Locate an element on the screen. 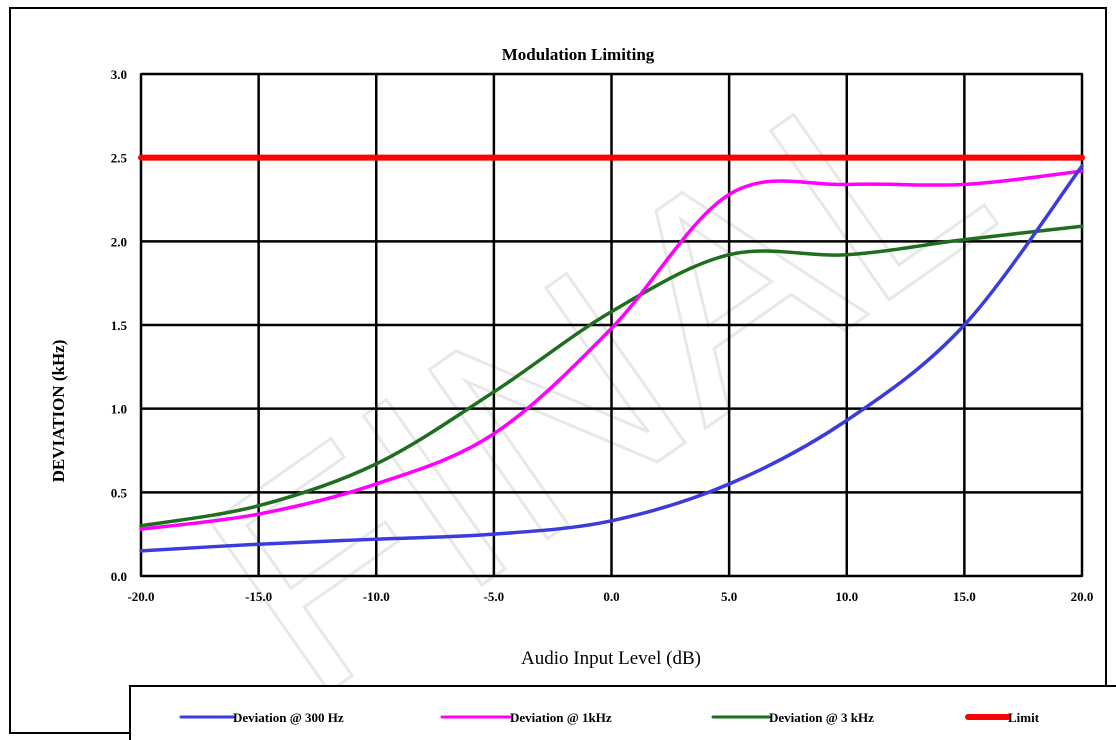 This screenshot has height=740, width=1116. y-tick-label: 2.5 is located at coordinates (119, 158).